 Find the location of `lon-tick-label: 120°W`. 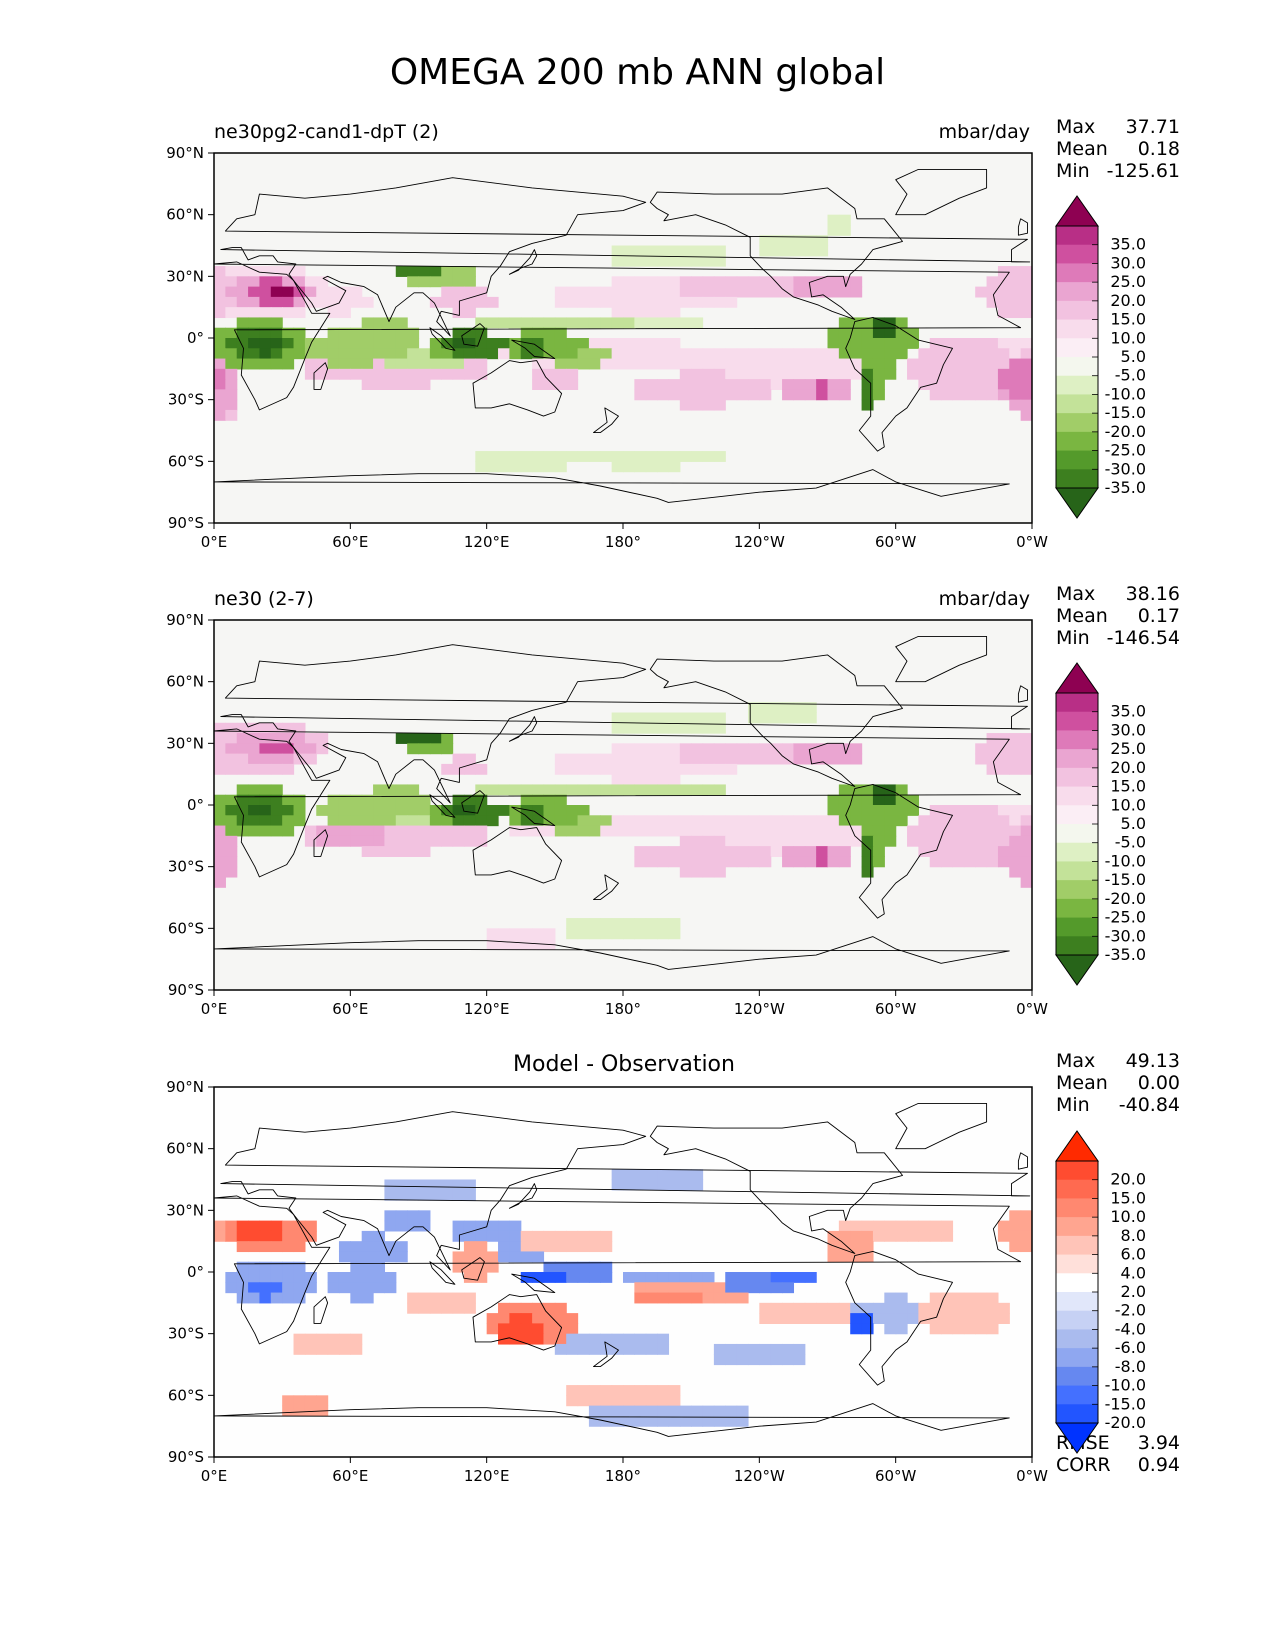

lon-tick-label: 120°W is located at coordinates (759, 542).